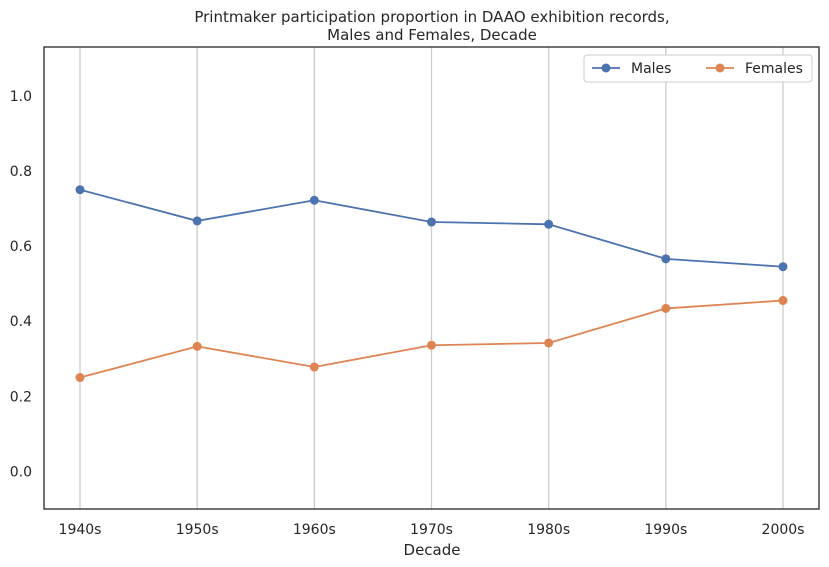  Describe the element at coordinates (431, 345) in the screenshot. I see `data-point-females-1970s` at that location.